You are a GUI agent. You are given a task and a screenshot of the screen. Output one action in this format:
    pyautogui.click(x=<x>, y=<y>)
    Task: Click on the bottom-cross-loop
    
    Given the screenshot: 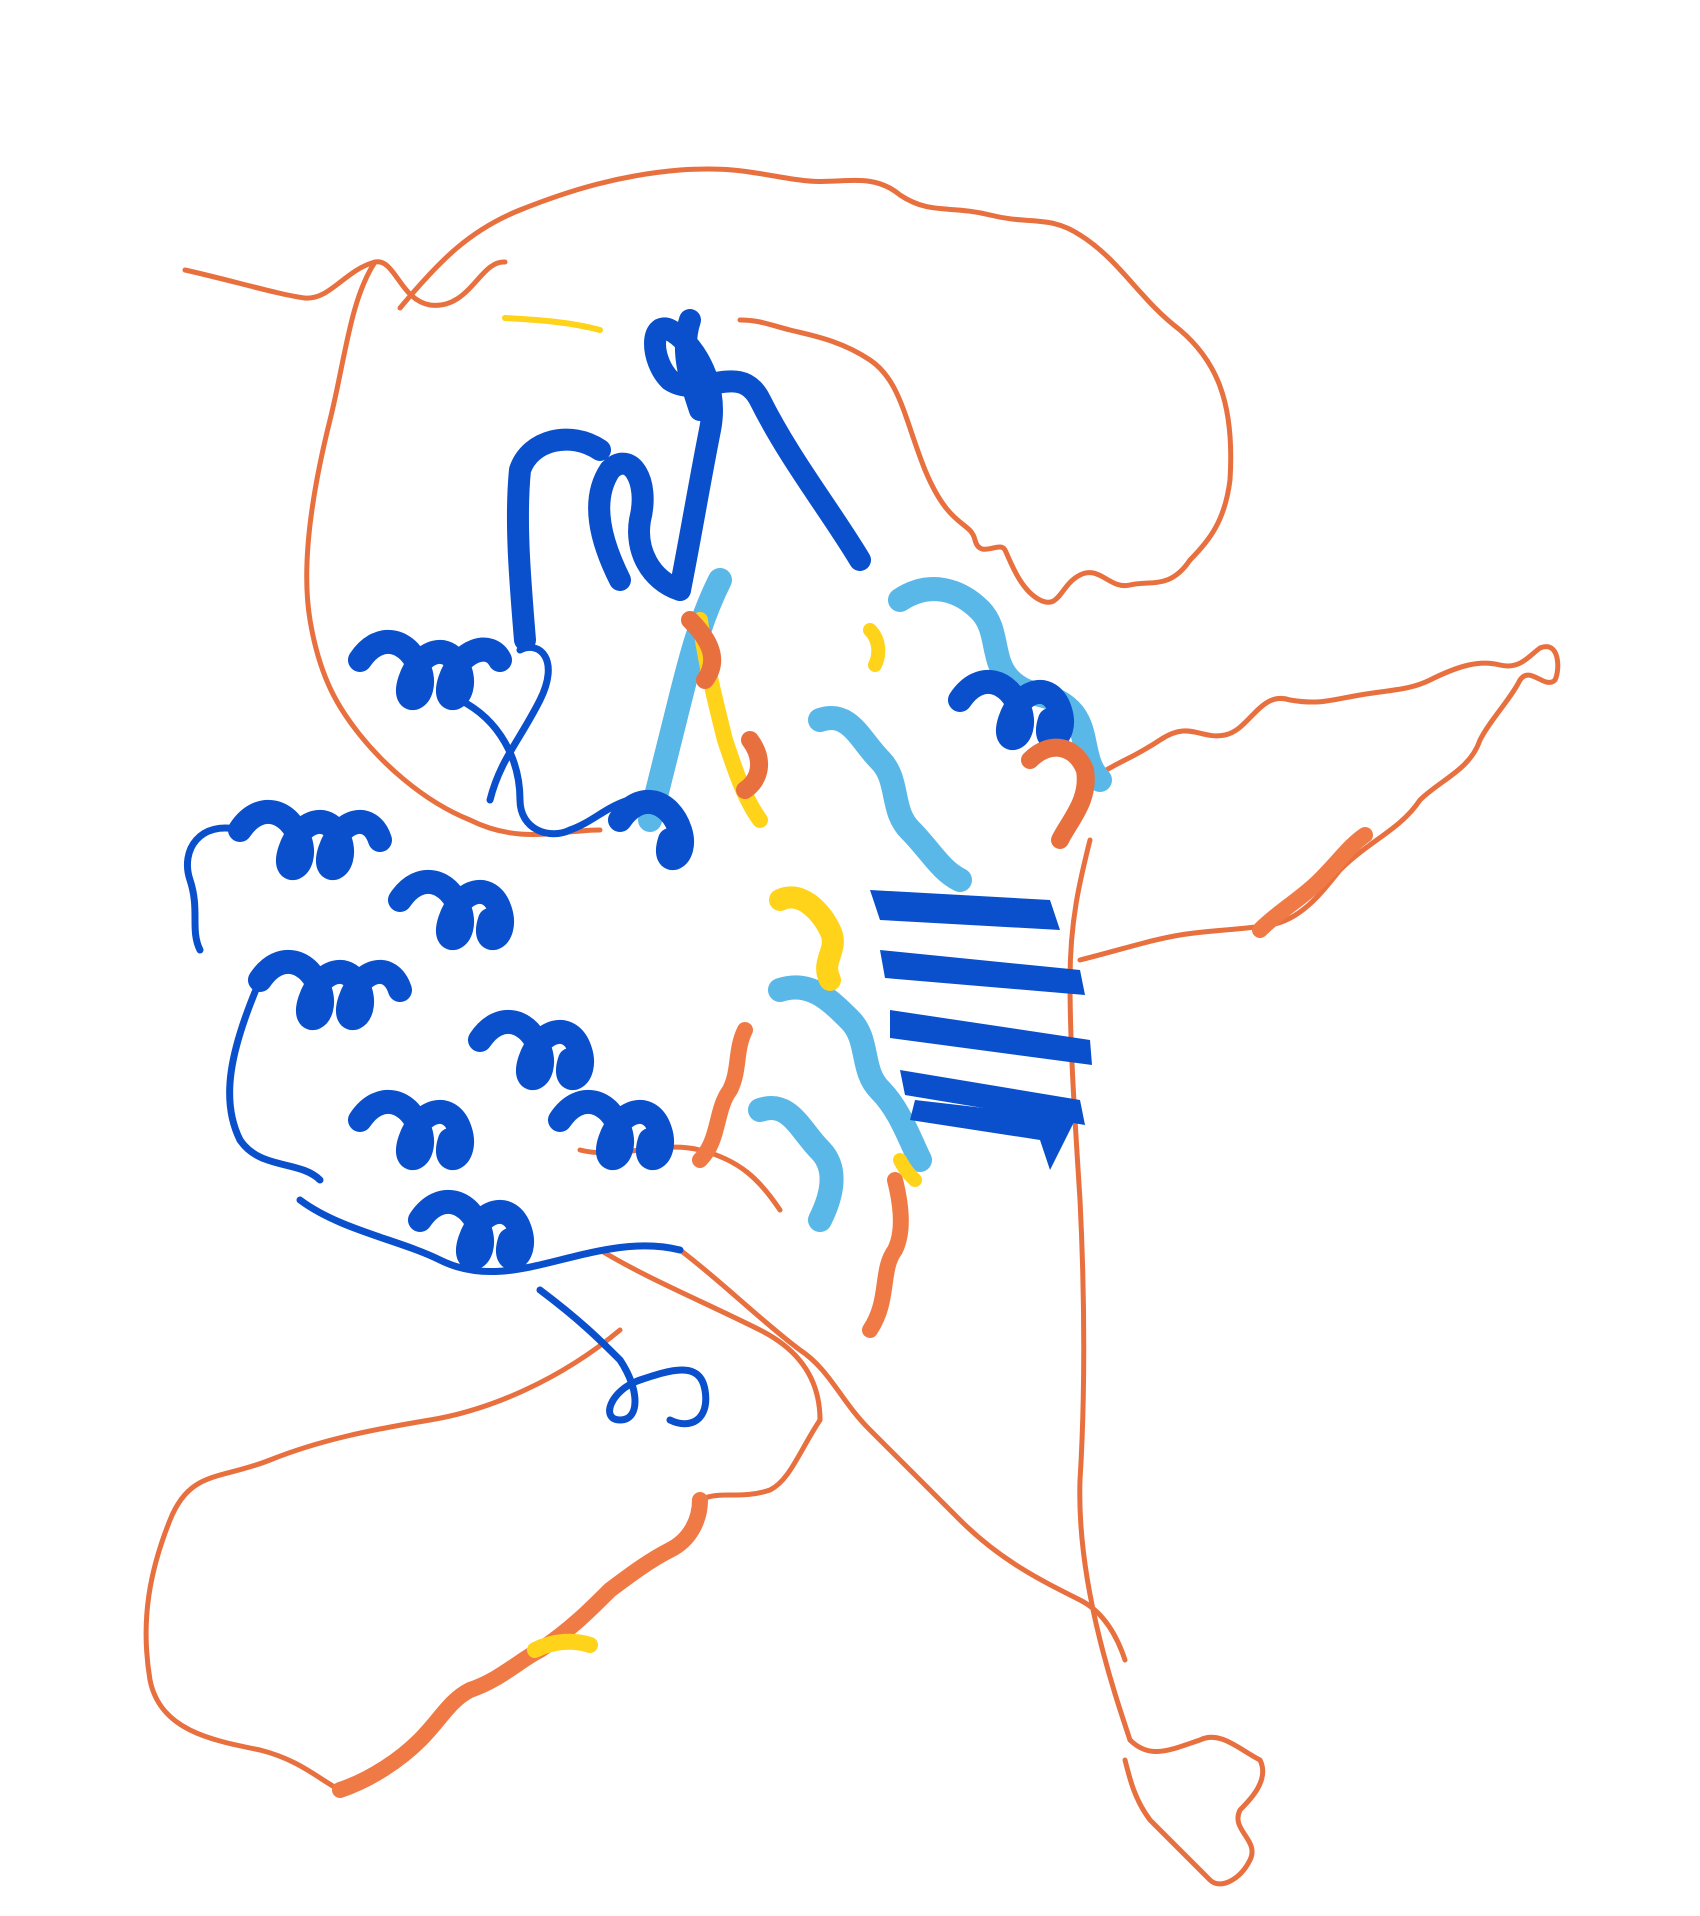 What is the action you would take?
    pyautogui.click(x=902, y=1455)
    